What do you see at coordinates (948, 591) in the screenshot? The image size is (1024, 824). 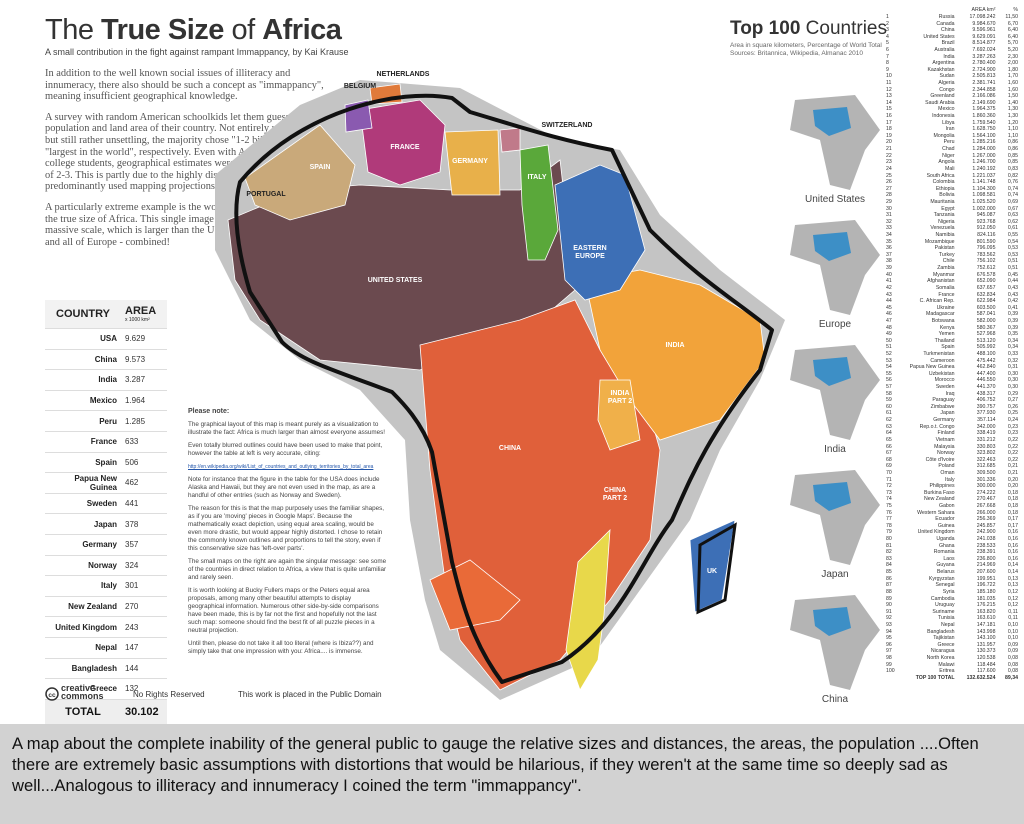 I see `country: Syria` at bounding box center [948, 591].